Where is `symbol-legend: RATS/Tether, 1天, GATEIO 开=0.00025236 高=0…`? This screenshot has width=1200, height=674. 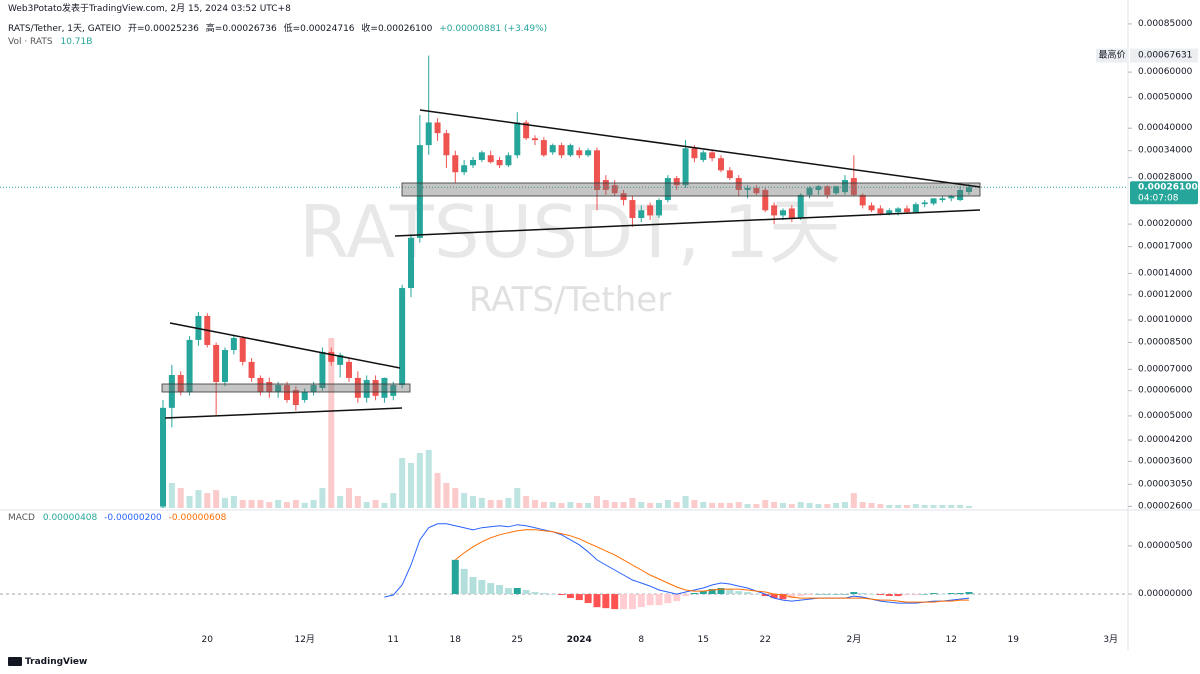 symbol-legend: RATS/Tether, 1天, GATEIO 开=0.00025236 高=0… is located at coordinates (277, 28).